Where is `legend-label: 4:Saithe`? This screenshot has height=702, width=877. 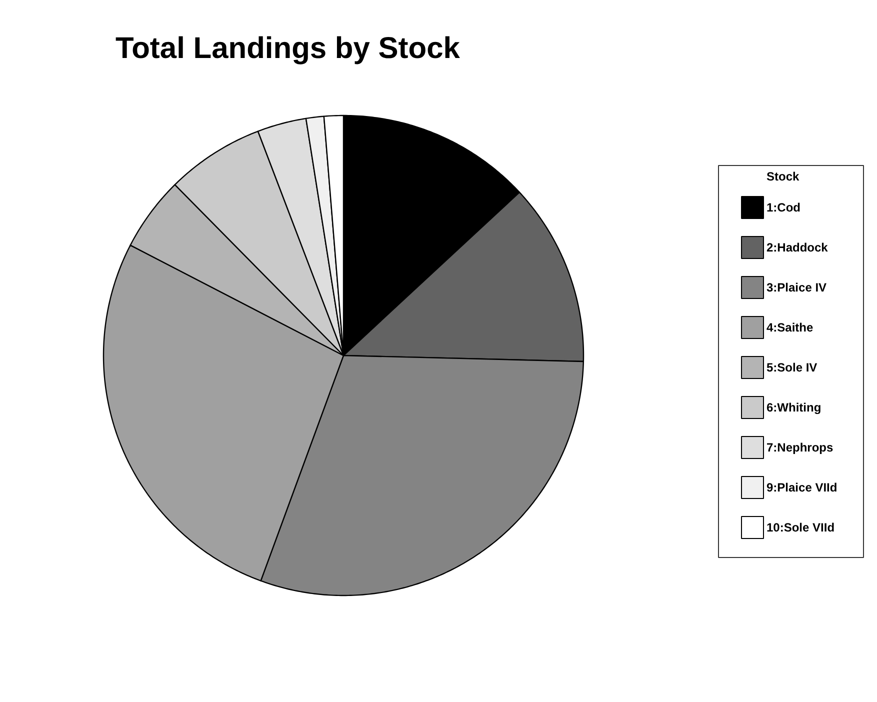
legend-label: 4:Saithe is located at coordinates (790, 327).